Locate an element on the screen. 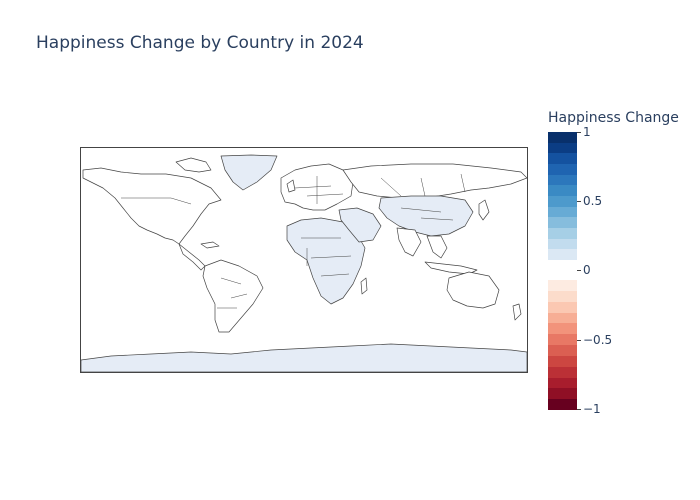 The height and width of the screenshot is (500, 700). colorbar-negative is located at coordinates (562, 345).